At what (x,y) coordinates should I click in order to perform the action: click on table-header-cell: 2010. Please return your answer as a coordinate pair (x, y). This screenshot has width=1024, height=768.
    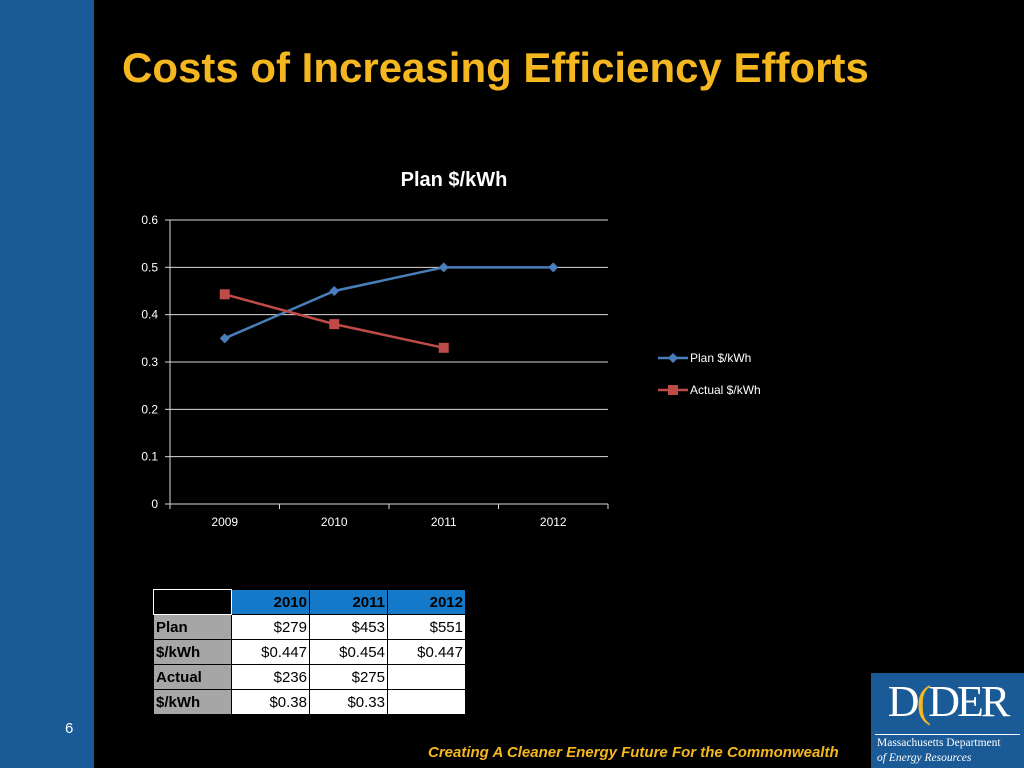
    Looking at the image, I should click on (270, 602).